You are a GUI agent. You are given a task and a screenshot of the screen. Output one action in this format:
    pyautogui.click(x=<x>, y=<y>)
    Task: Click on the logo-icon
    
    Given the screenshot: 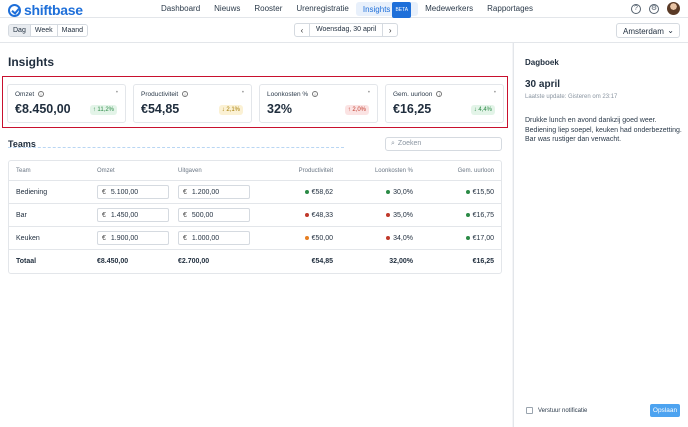 What is the action you would take?
    pyautogui.click(x=14, y=10)
    